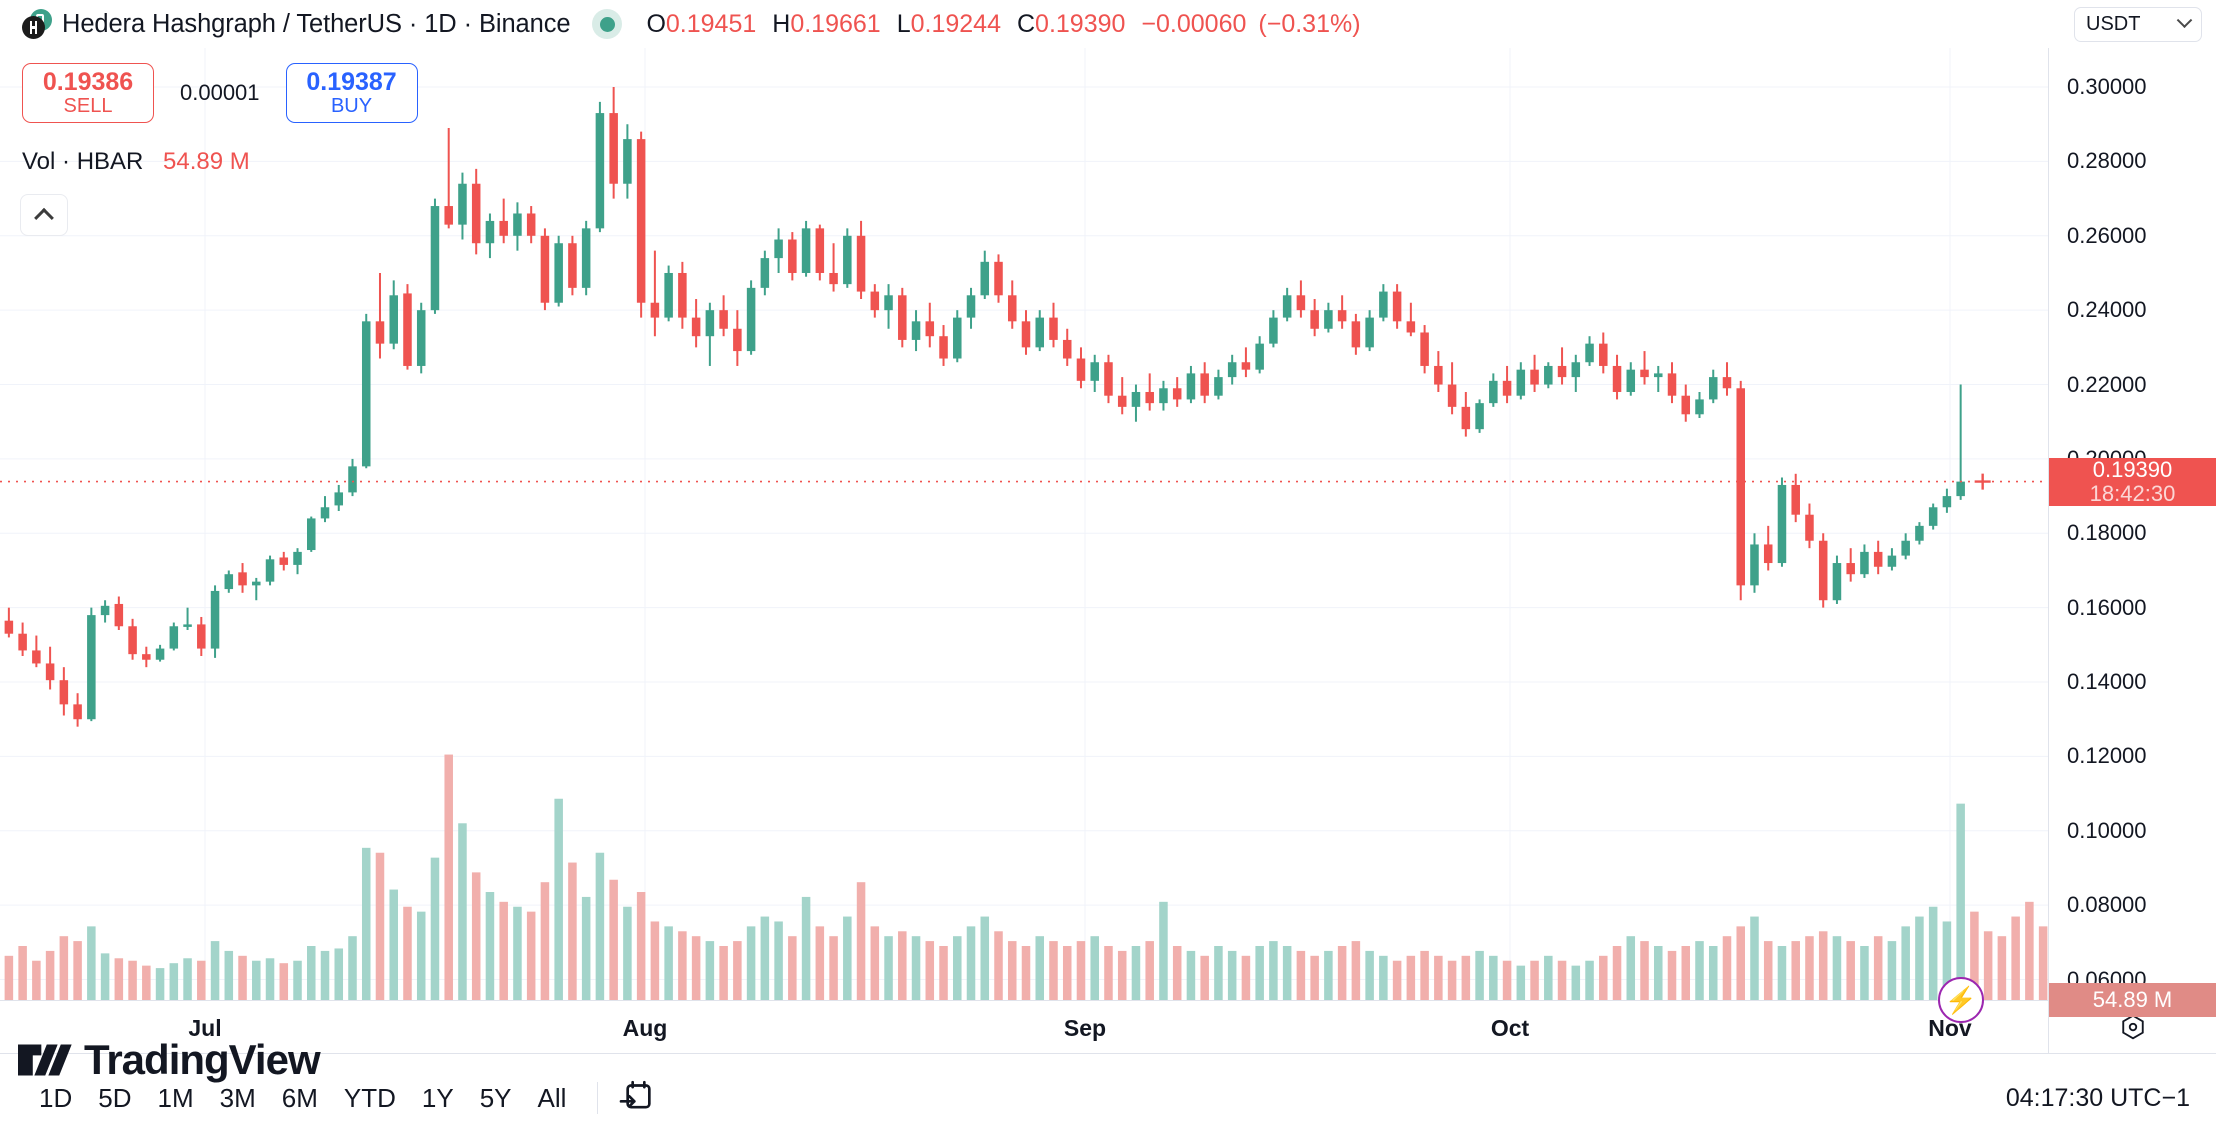 This screenshot has height=1142, width=2216. Describe the element at coordinates (1085, 1028) in the screenshot. I see `time-tick: Sep` at that location.